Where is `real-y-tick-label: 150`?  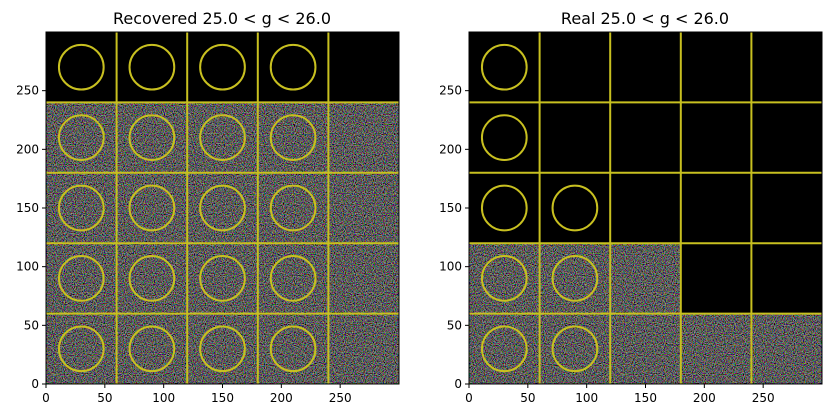
real-y-tick-label: 150 is located at coordinates (450, 208).